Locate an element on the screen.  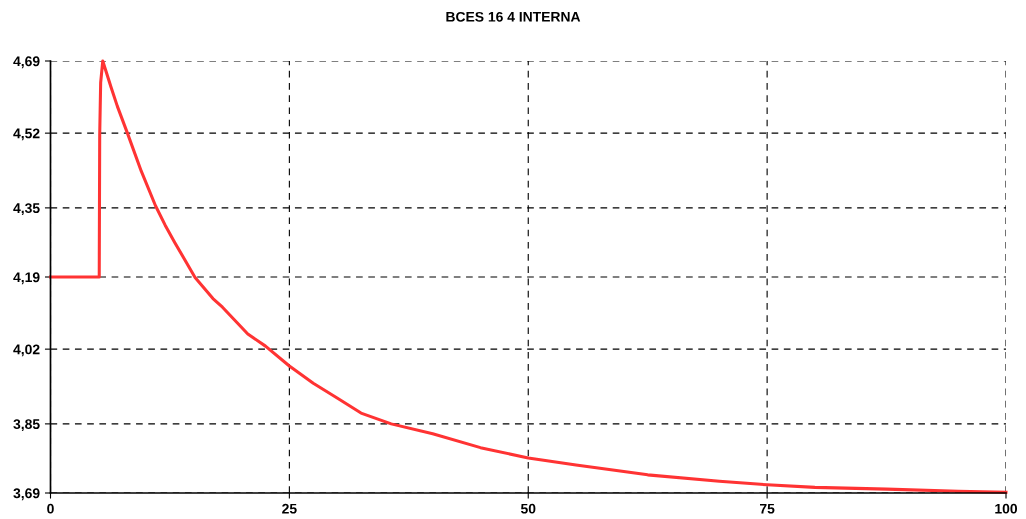
y-tick-label: 4,02 is located at coordinates (26, 350).